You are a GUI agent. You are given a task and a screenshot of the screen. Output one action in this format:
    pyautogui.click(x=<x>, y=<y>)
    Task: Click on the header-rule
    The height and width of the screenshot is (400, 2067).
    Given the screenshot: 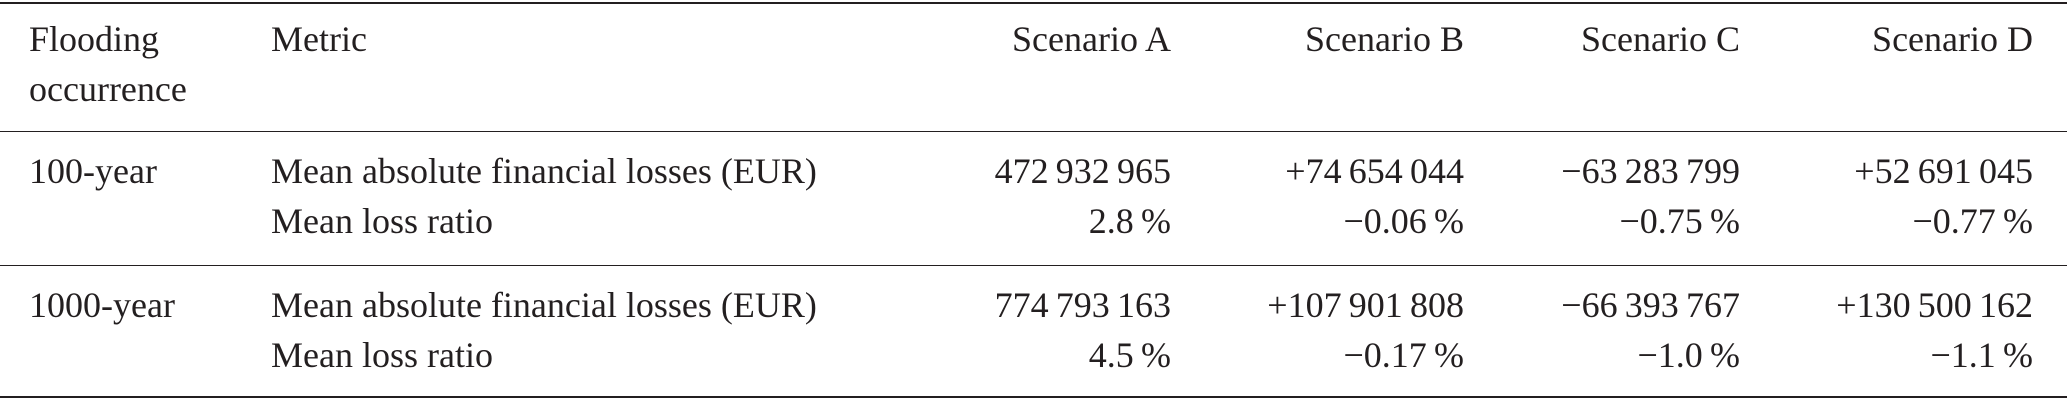 What is the action you would take?
    pyautogui.click(x=1033, y=131)
    